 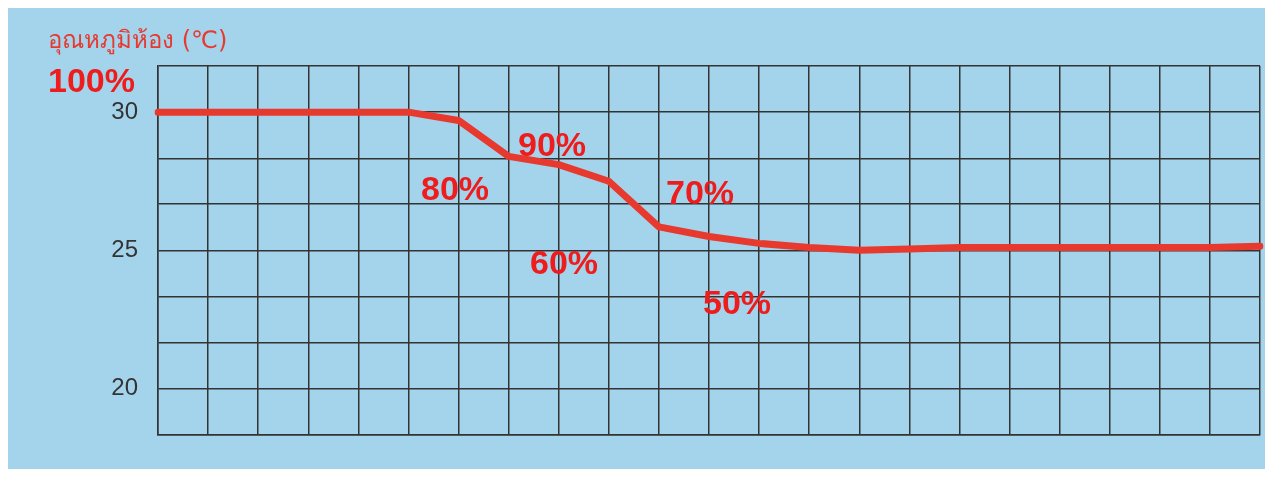 What do you see at coordinates (138, 41) in the screenshot?
I see `y-axis-title: อุณหภูมิห้อง (℃)` at bounding box center [138, 41].